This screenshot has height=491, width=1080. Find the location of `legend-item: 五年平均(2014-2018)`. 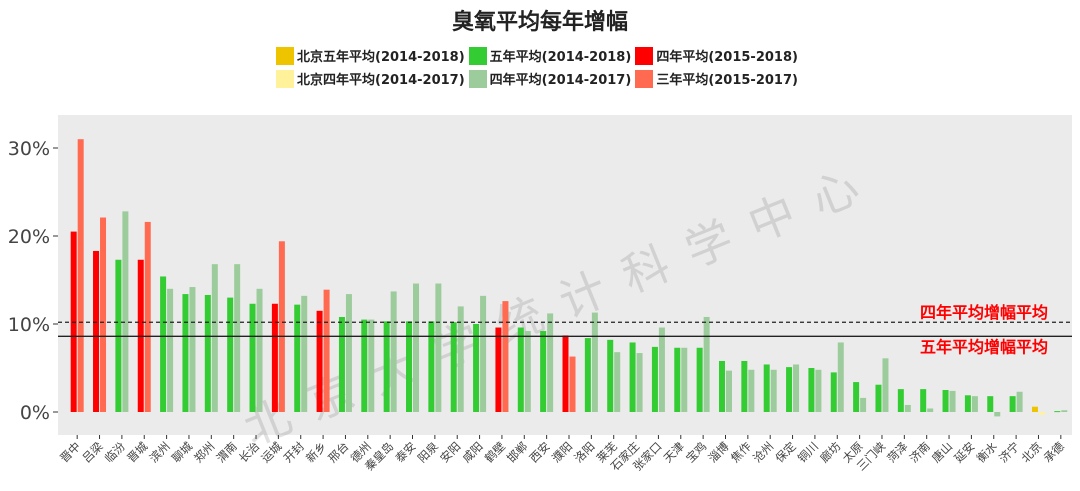

legend-item: 五年平均(2014-2018) is located at coordinates (549, 55).